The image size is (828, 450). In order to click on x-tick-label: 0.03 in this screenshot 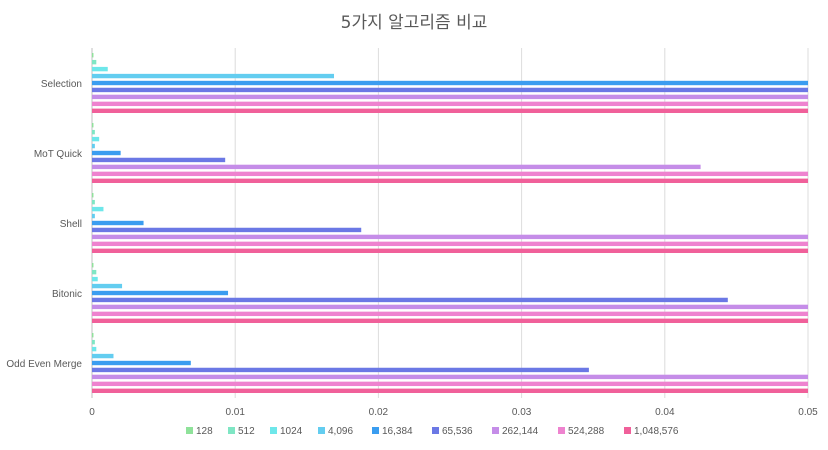, I will do `click(522, 412)`.